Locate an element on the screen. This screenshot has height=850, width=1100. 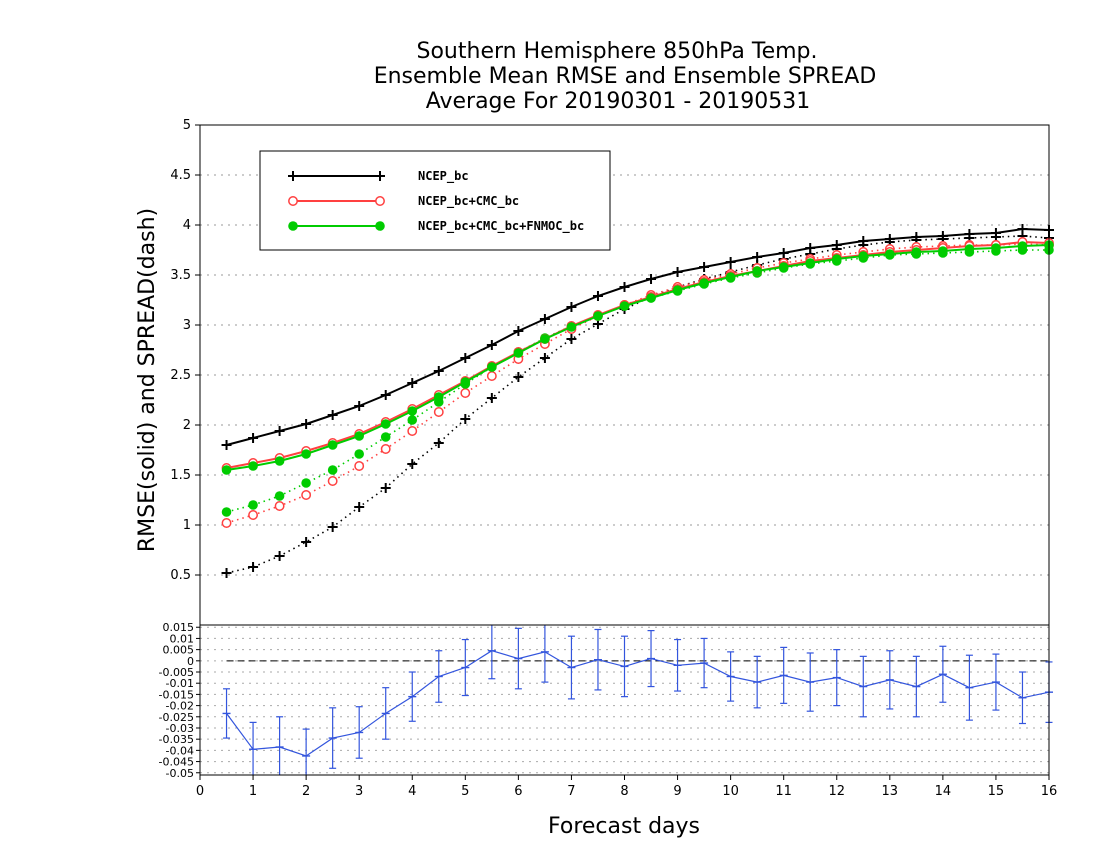
main-y-ticks: 0.5 1 1.5 2 2.5 3 3.5 4 4.5 5 is located at coordinates (185, 350).